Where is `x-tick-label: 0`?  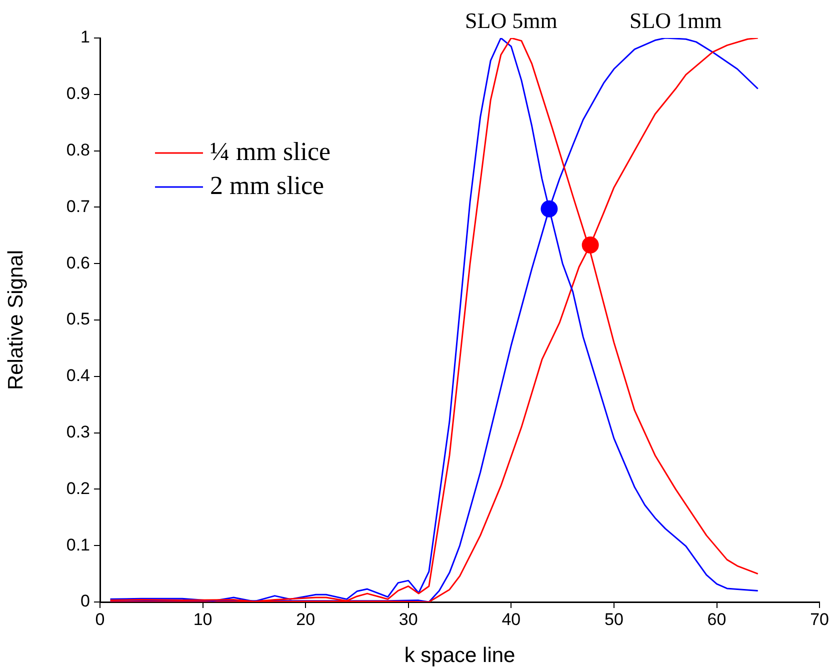 x-tick-label: 0 is located at coordinates (100, 619).